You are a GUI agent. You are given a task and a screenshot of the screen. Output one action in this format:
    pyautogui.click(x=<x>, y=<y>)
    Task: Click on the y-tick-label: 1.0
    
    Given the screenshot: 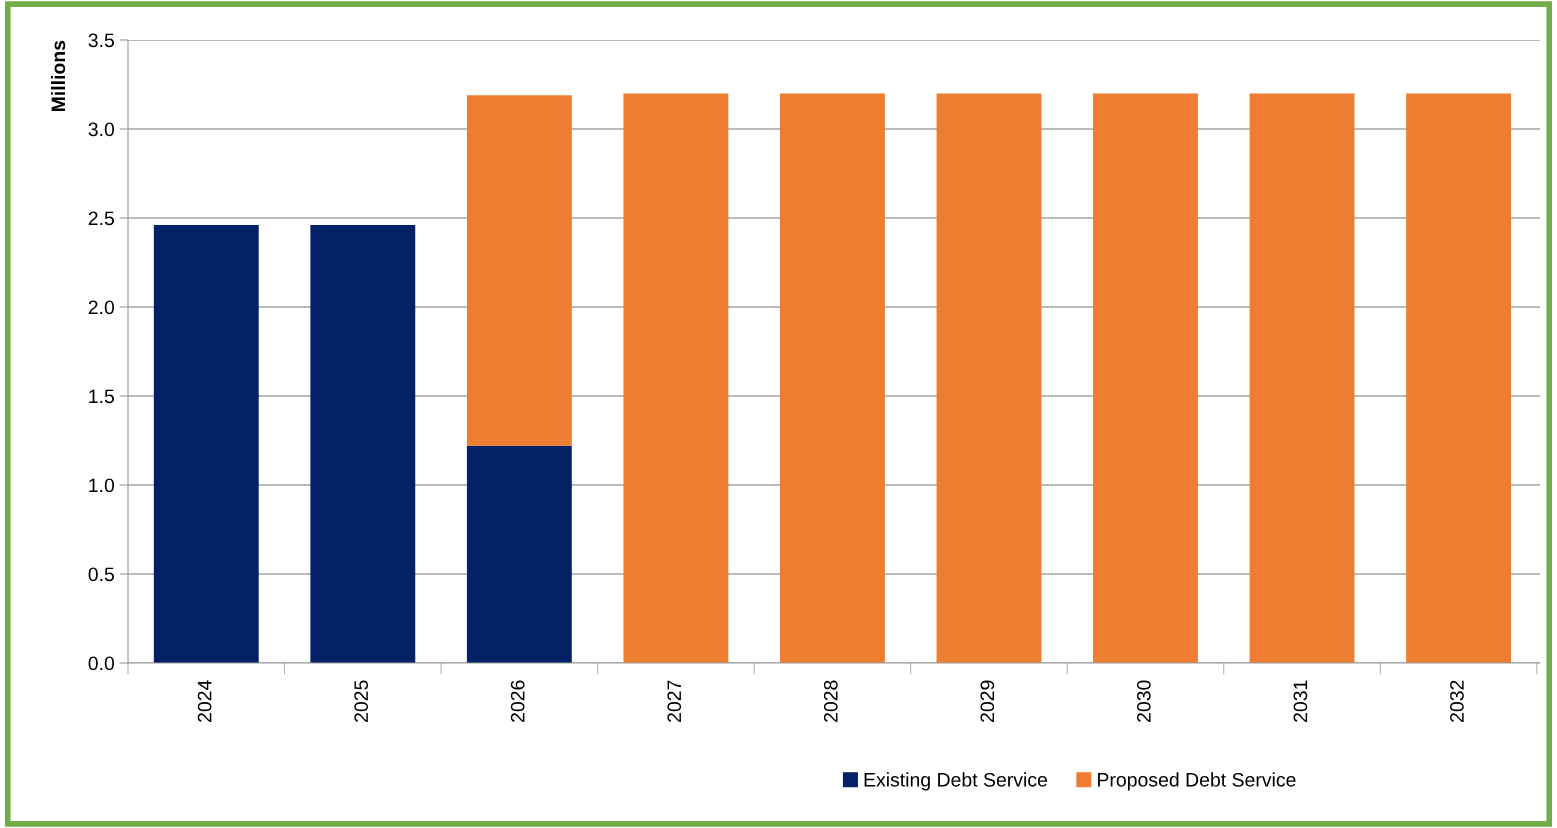 What is the action you would take?
    pyautogui.click(x=102, y=485)
    